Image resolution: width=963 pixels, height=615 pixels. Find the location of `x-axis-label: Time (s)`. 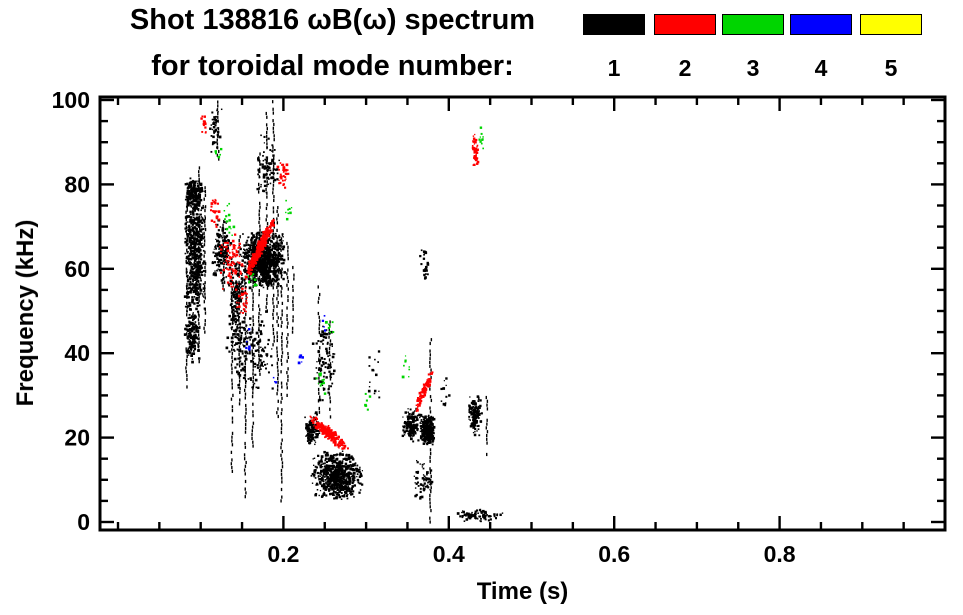

x-axis-label: Time (s) is located at coordinates (522, 591).